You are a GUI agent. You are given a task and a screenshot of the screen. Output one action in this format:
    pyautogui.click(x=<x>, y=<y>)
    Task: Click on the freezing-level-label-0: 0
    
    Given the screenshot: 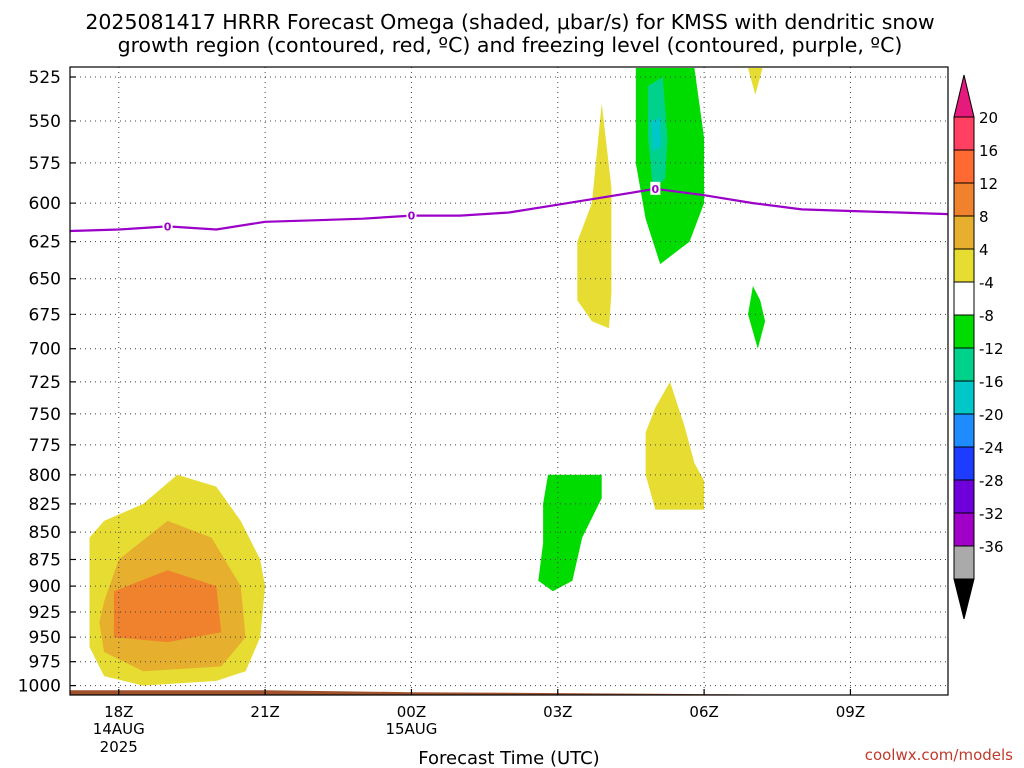 What is the action you would take?
    pyautogui.click(x=168, y=226)
    